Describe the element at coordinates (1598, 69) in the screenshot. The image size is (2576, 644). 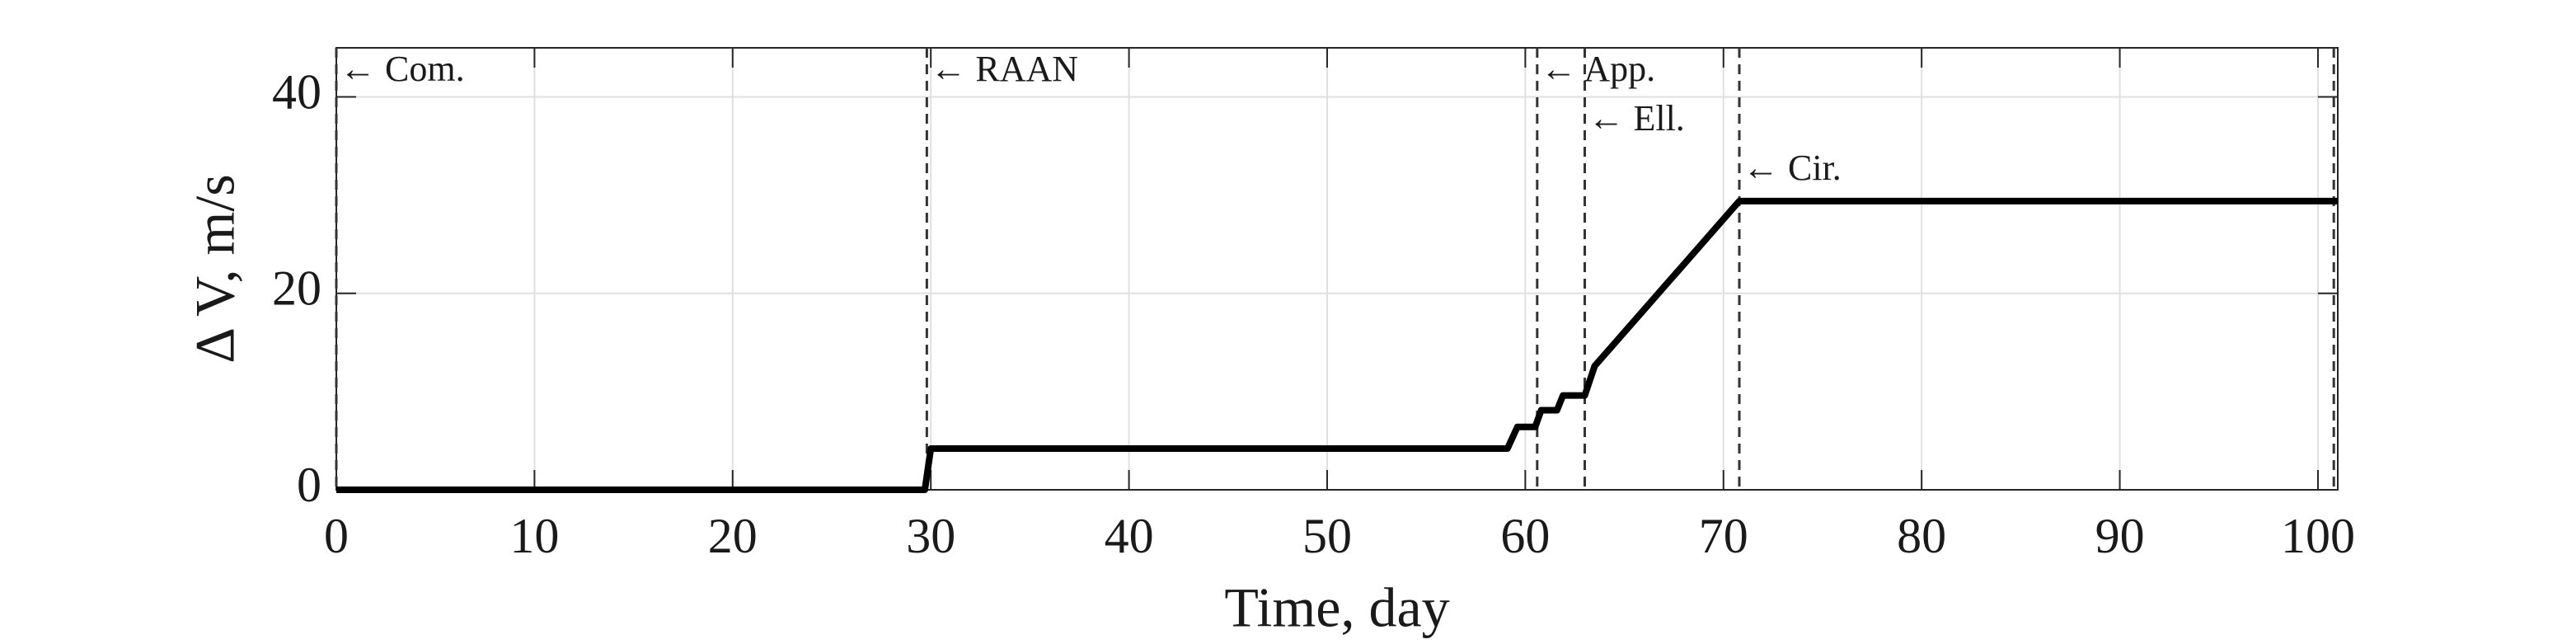
I see `event-label: ← App.` at that location.